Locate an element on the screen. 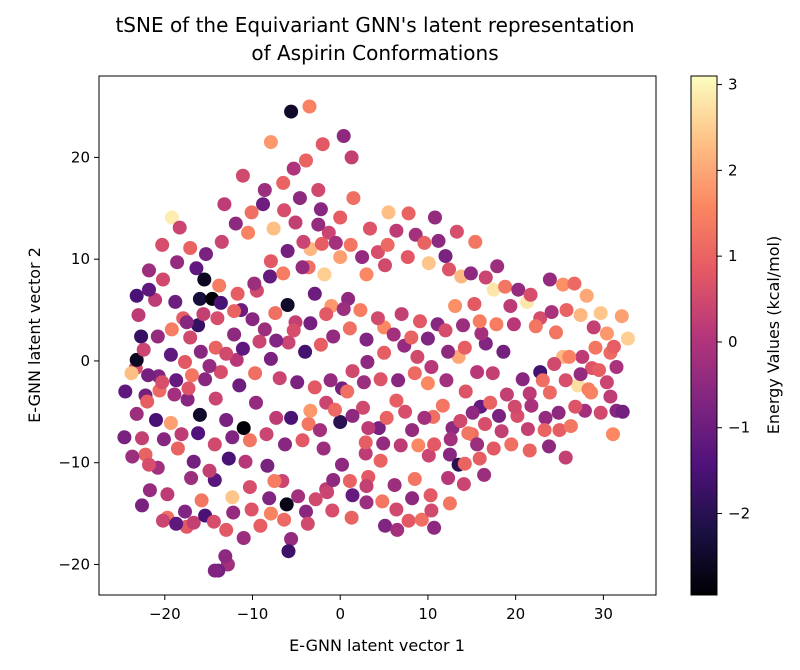 This screenshot has height=670, width=800. x-tick-label: 30 is located at coordinates (603, 614).